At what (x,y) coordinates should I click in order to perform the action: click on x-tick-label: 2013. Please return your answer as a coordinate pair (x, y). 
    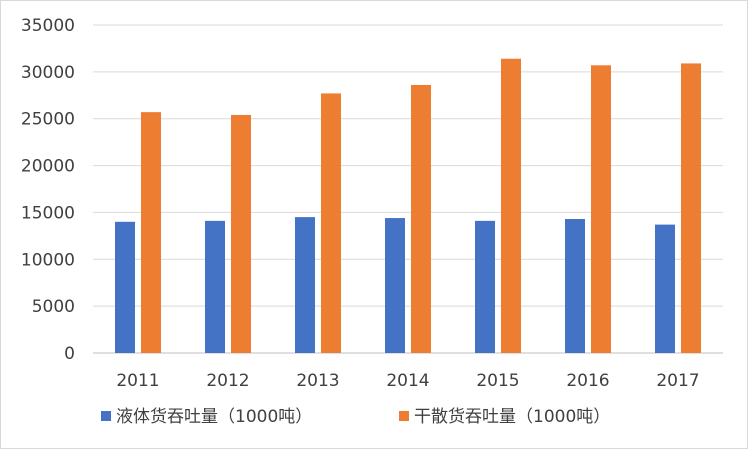
    Looking at the image, I should click on (317, 381).